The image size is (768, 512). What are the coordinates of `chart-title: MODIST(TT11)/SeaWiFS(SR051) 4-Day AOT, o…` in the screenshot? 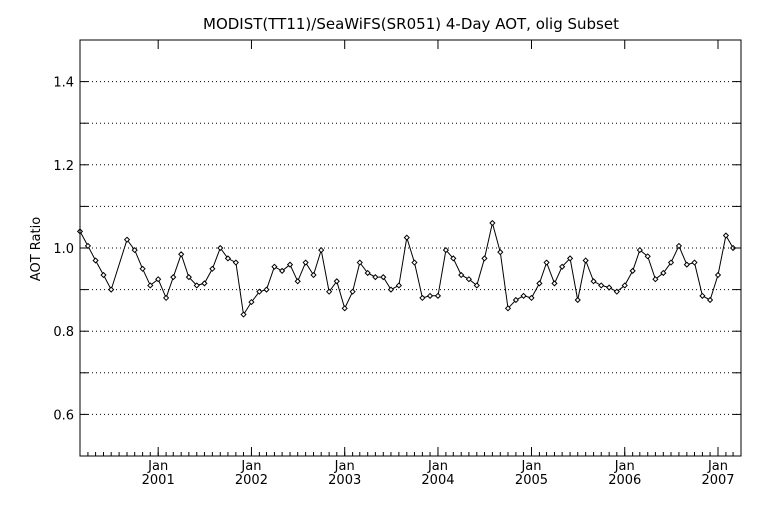 It's located at (411, 24).